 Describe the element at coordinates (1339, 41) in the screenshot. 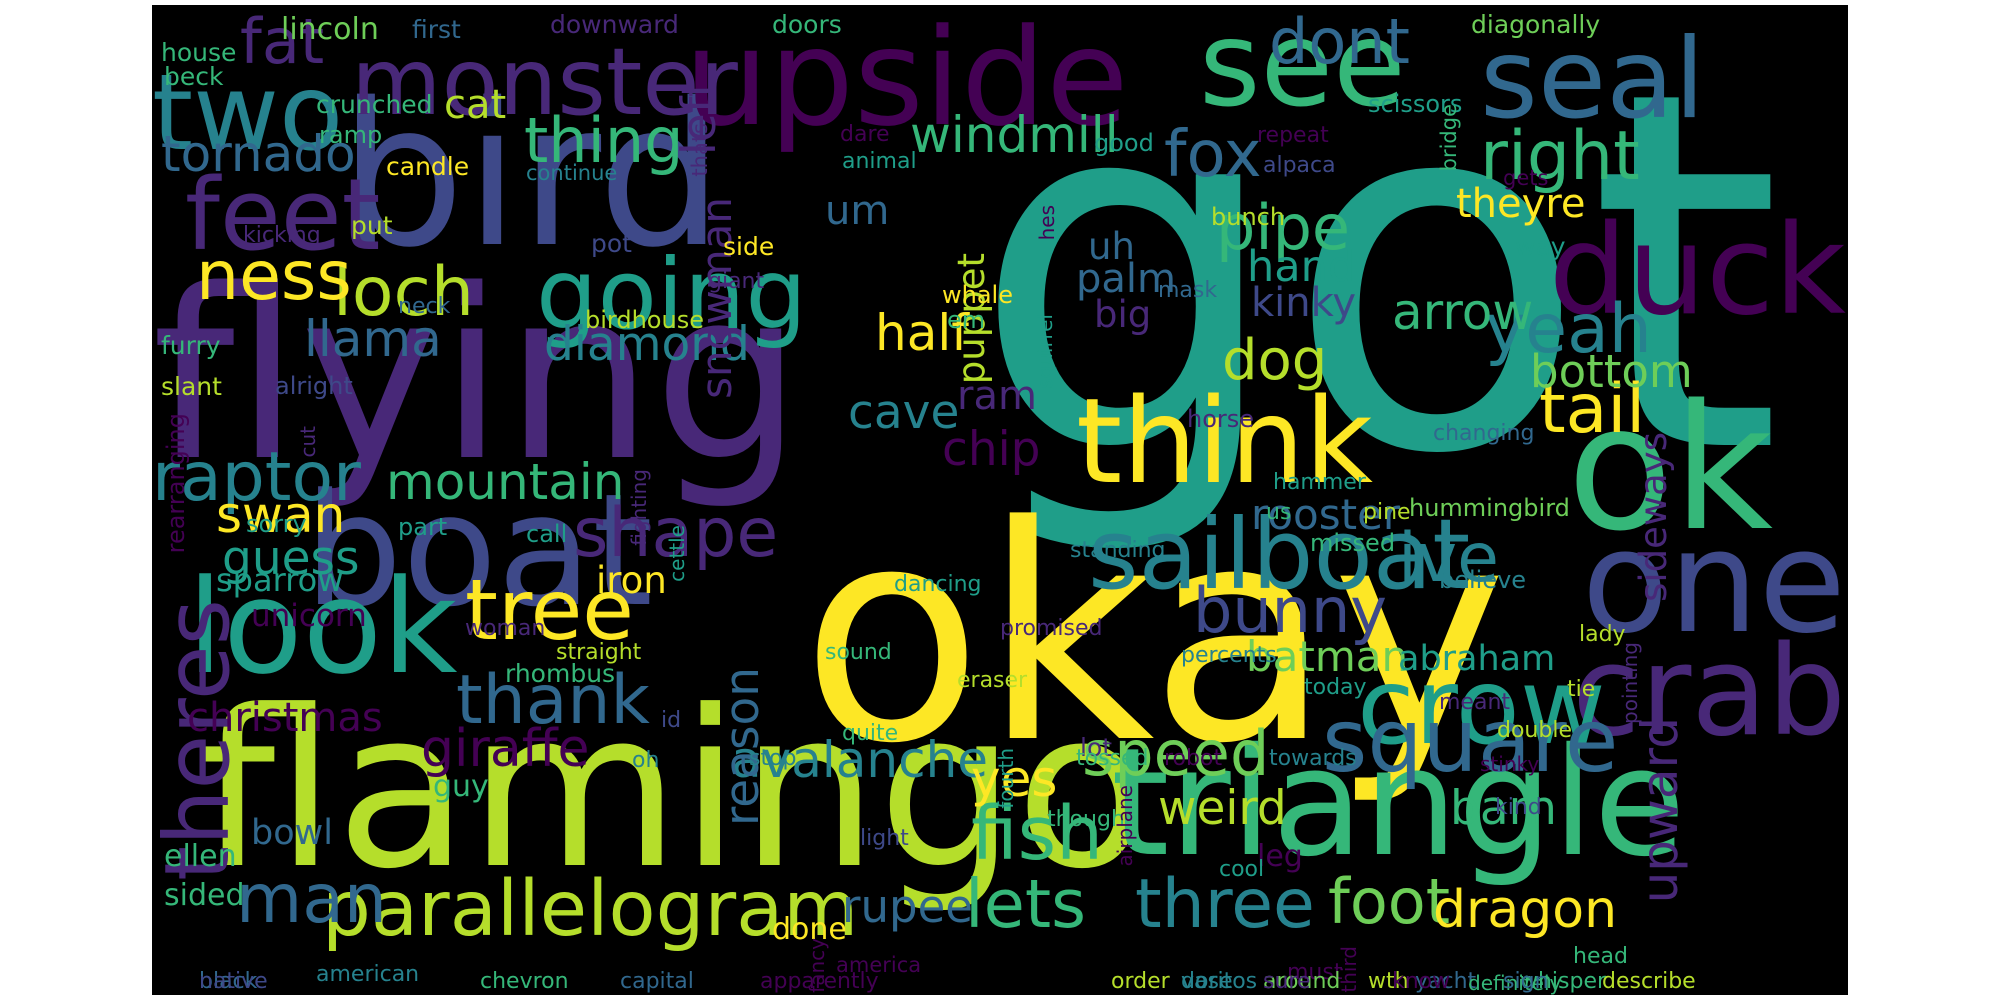

I see `word-dont: dont` at that location.